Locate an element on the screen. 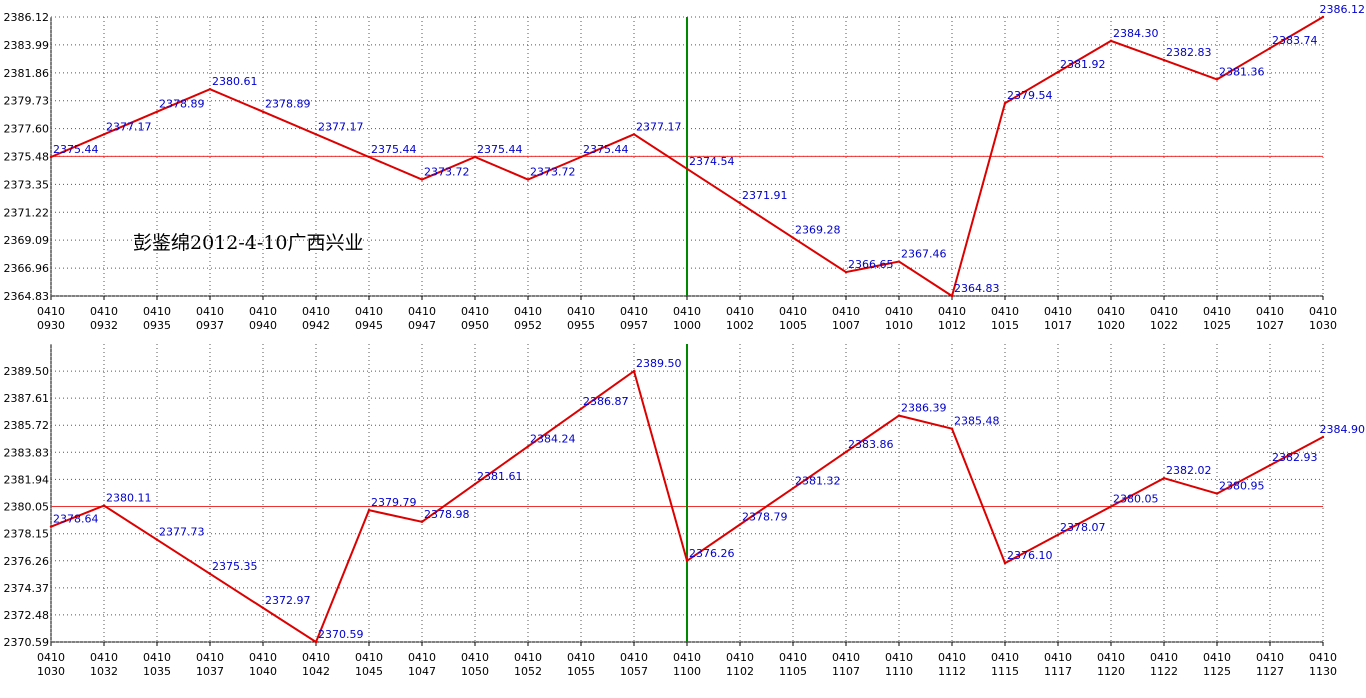 The image size is (1366, 698). x-tick-label-time: 1100 is located at coordinates (687, 671).